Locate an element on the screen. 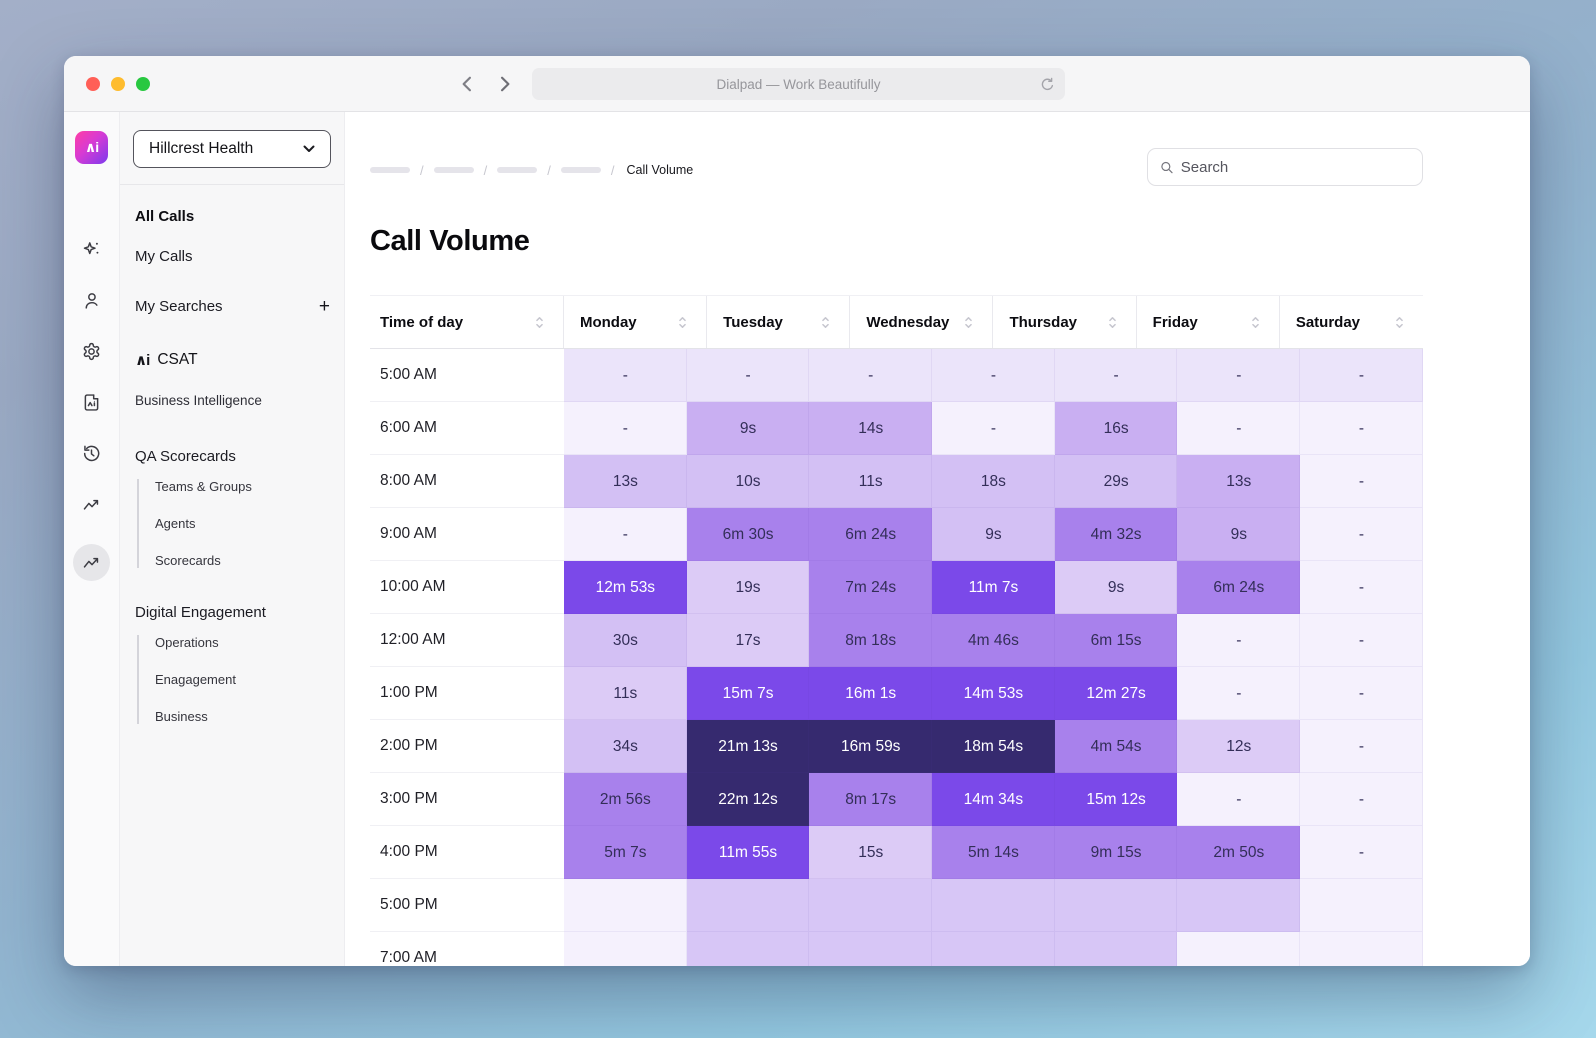  back-button is located at coordinates (466, 84).